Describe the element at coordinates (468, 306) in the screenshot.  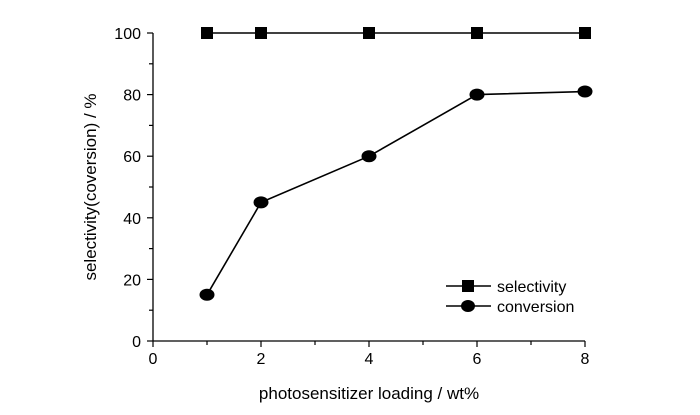
I see `legend-marker-conversion` at that location.